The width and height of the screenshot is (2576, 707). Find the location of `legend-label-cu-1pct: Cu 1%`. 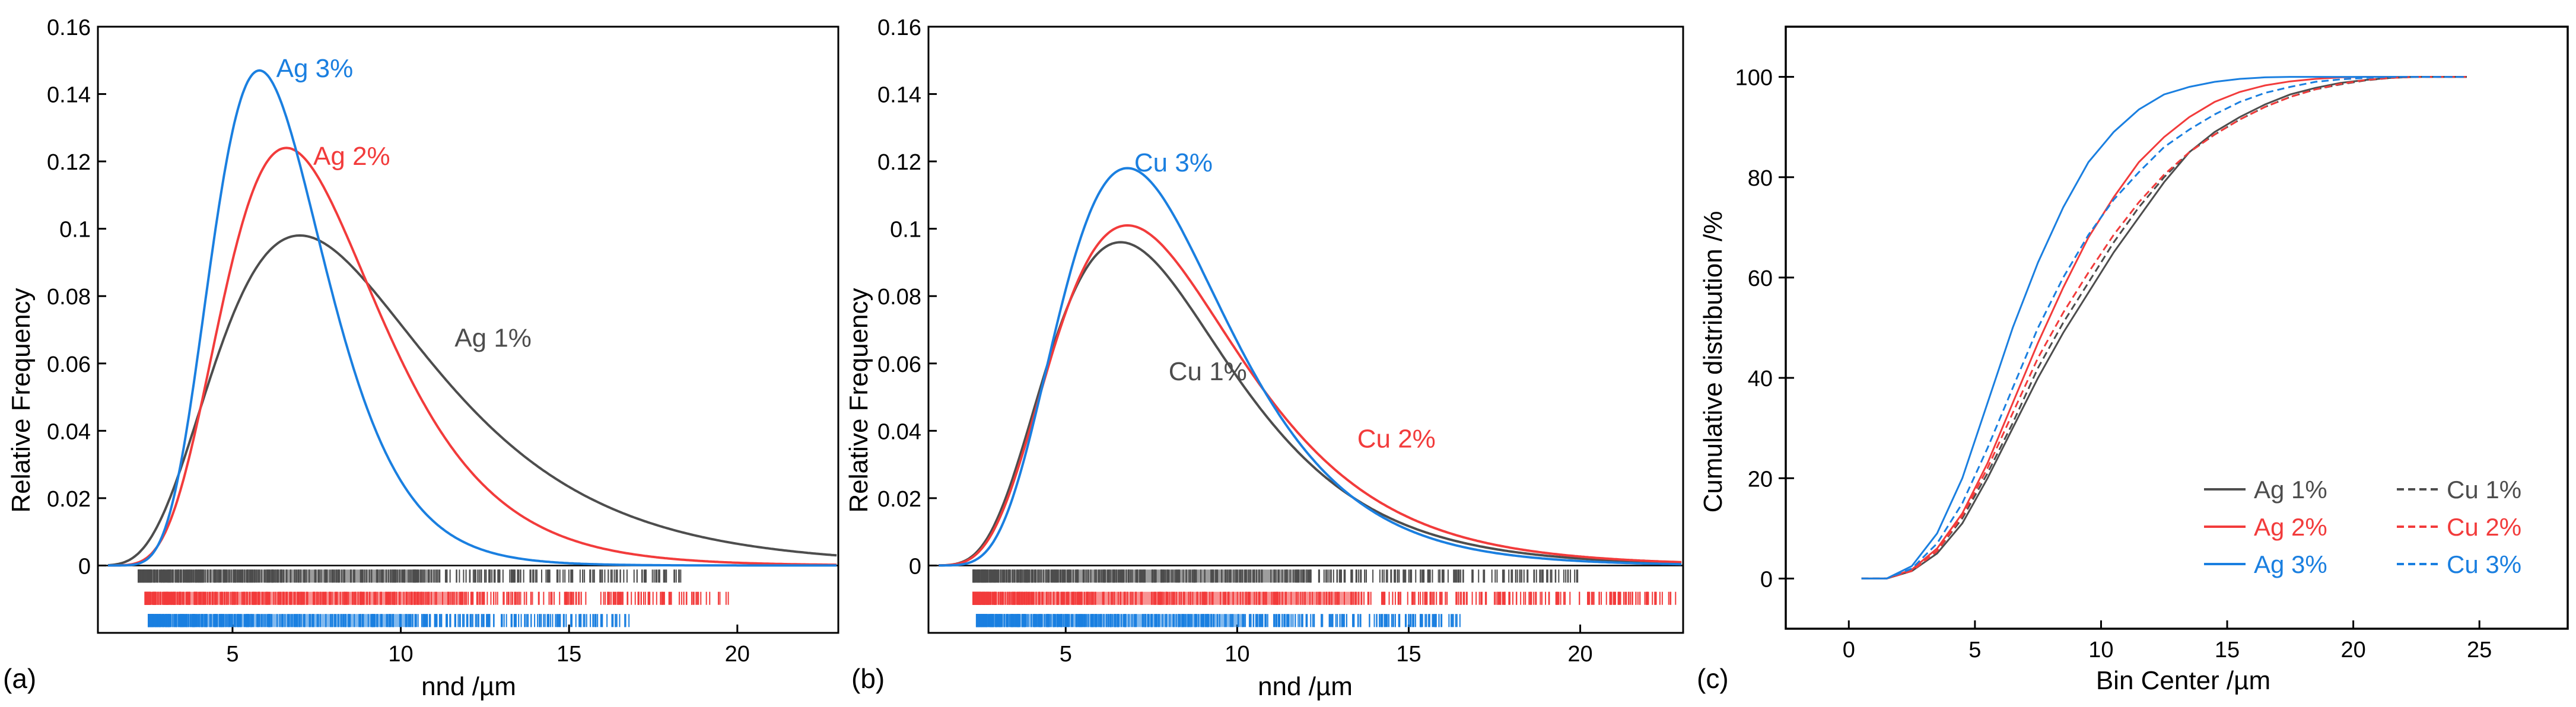

legend-label-cu-1pct: Cu 1% is located at coordinates (2484, 490).